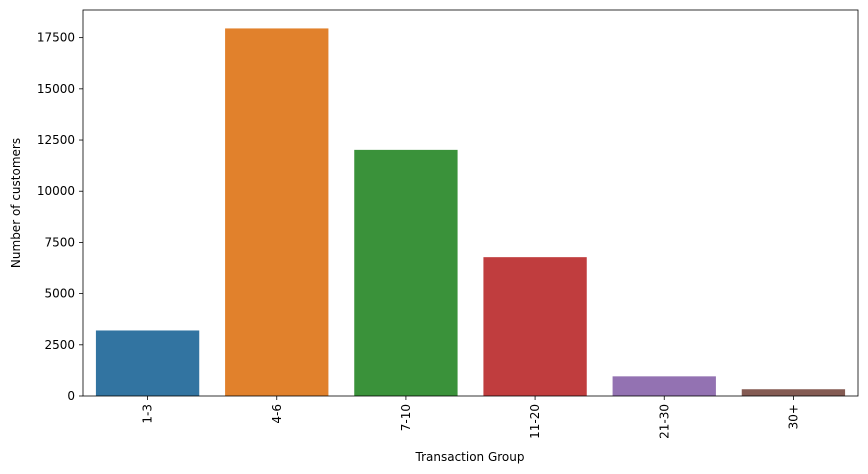  Describe the element at coordinates (470, 457) in the screenshot. I see `x-axis-label: Transaction Group` at that location.